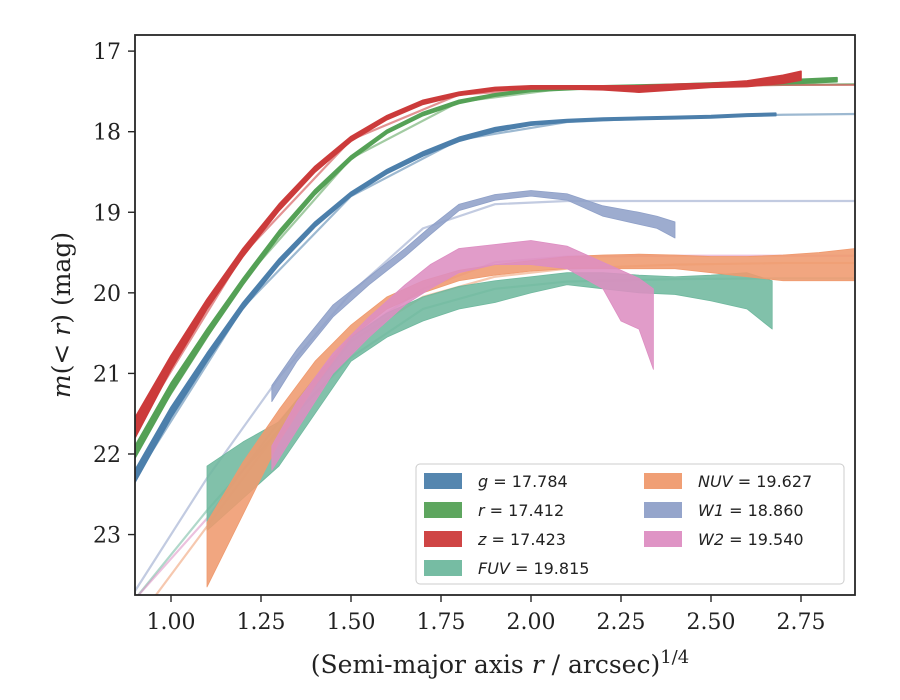 The image size is (900, 700). I want to click on legend-entry-g: g = 17.784, so click(496, 481).